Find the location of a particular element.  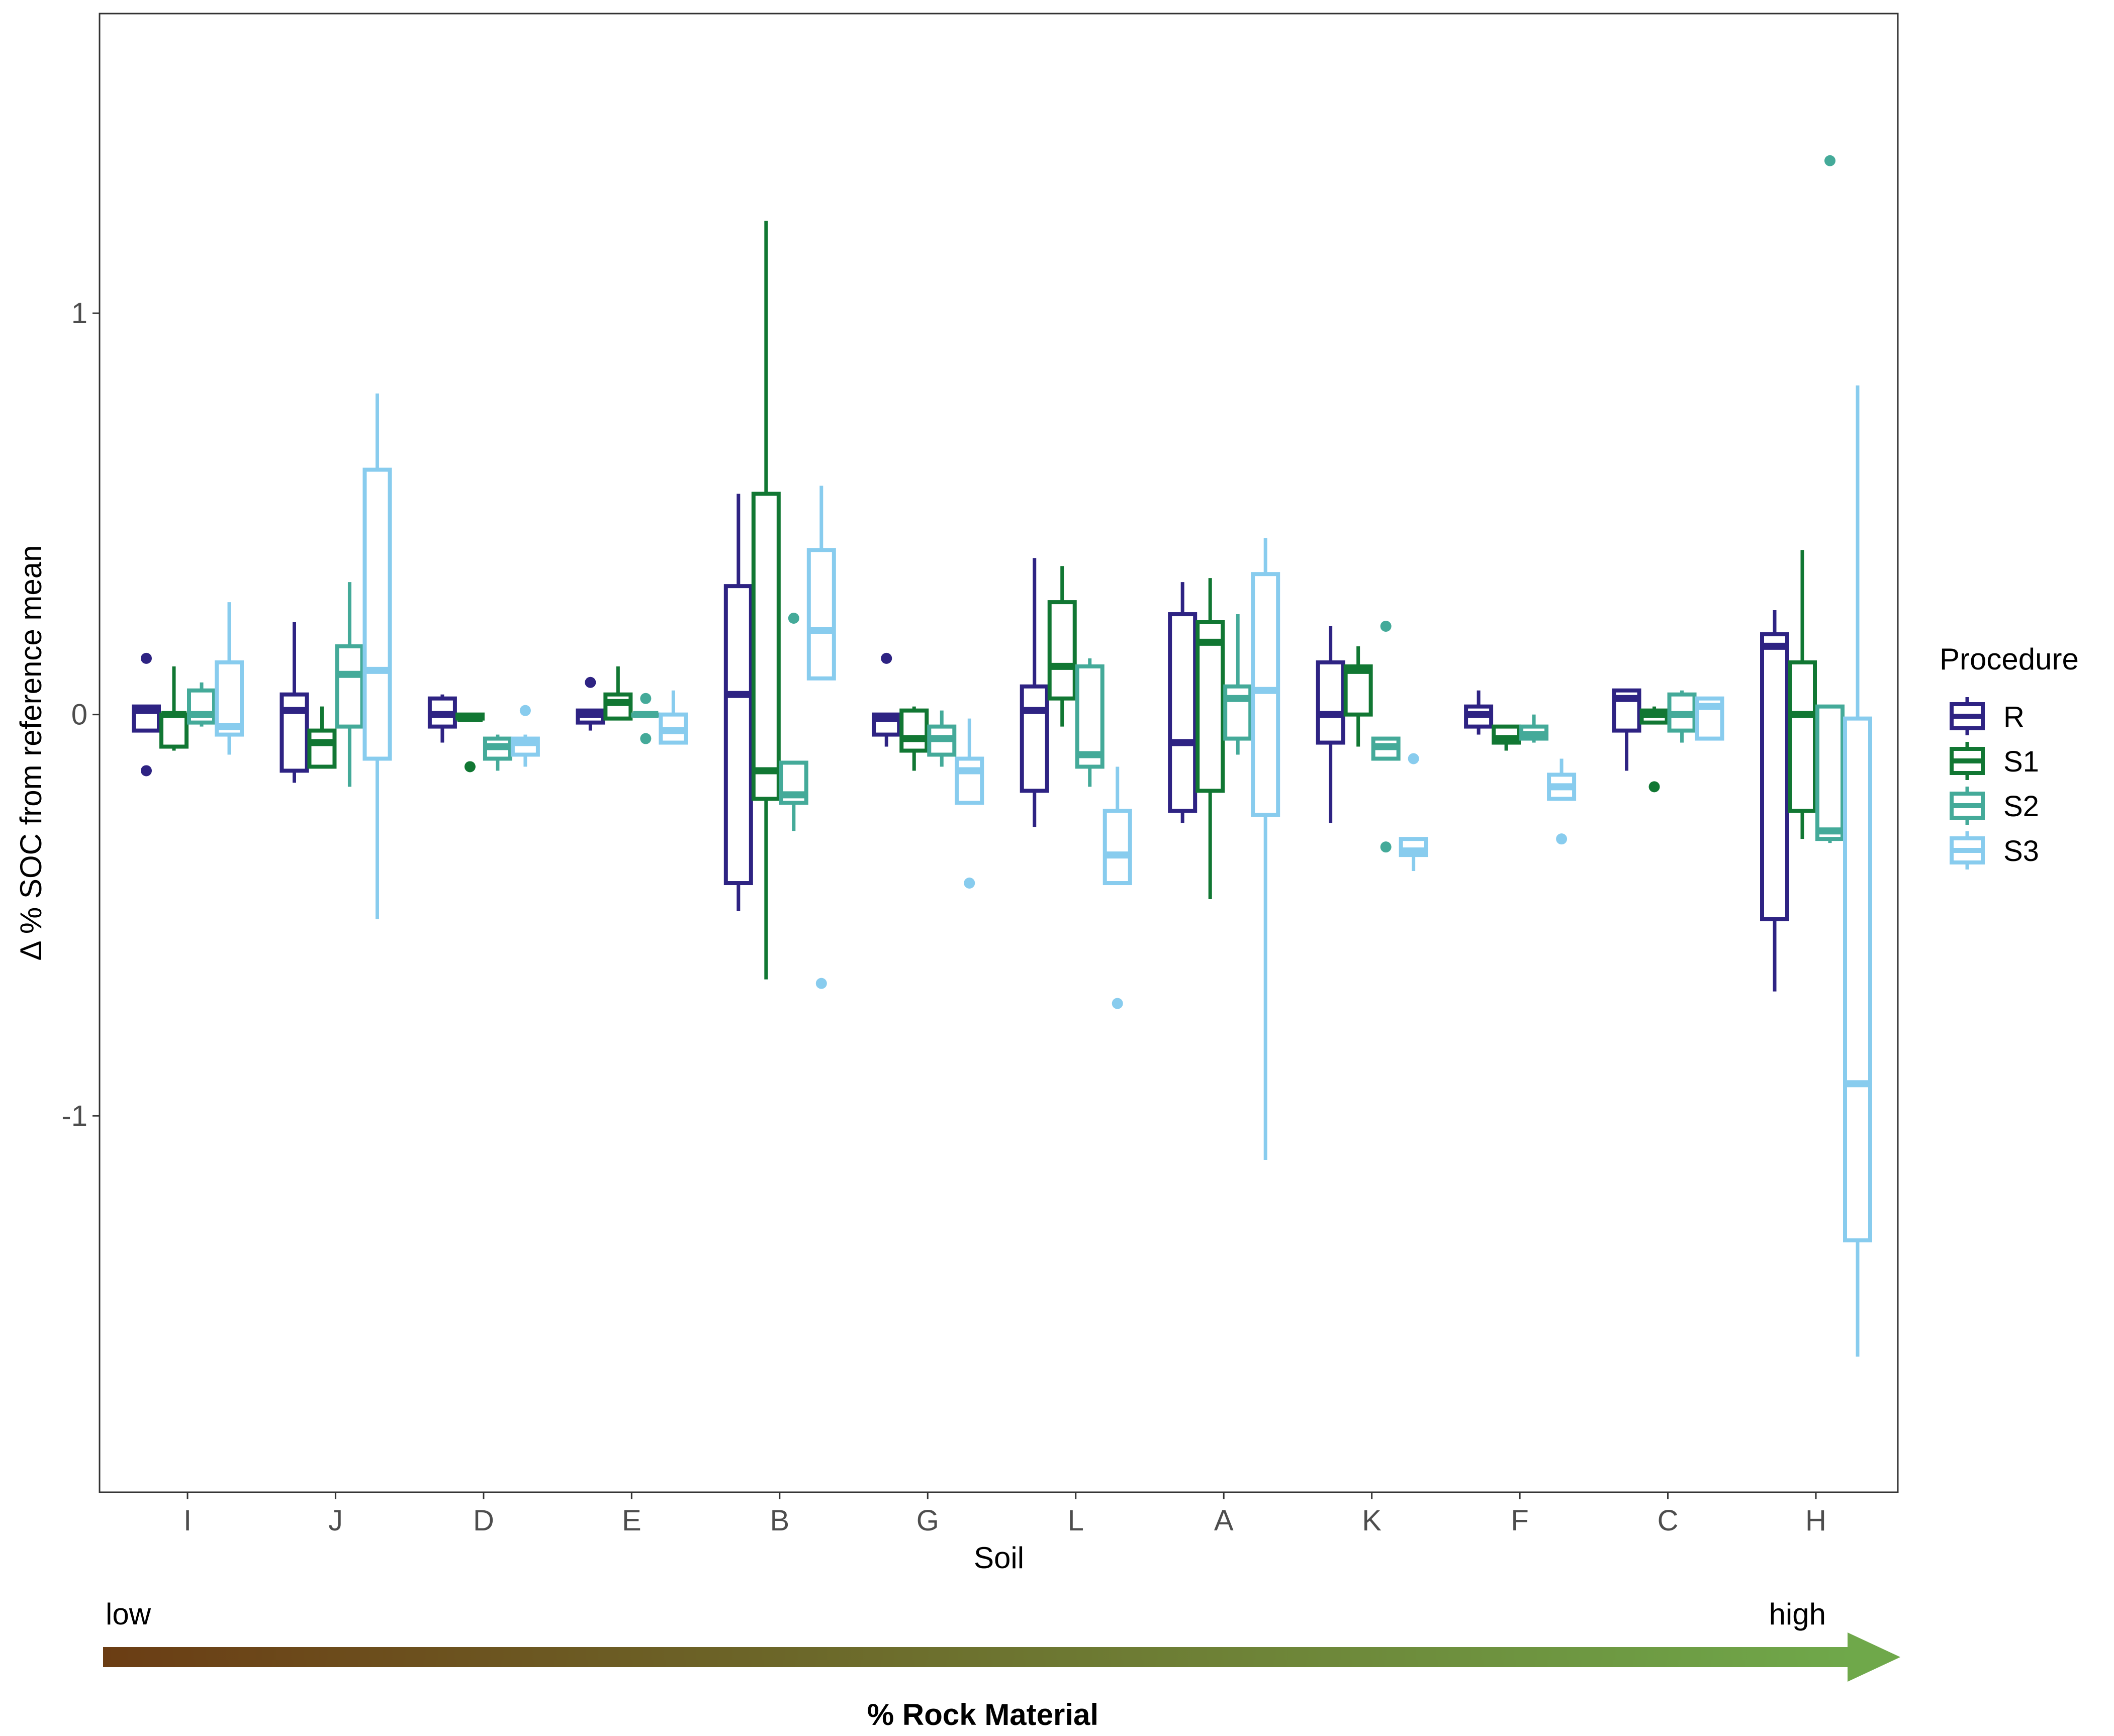

box-S1-L is located at coordinates (1062, 646).